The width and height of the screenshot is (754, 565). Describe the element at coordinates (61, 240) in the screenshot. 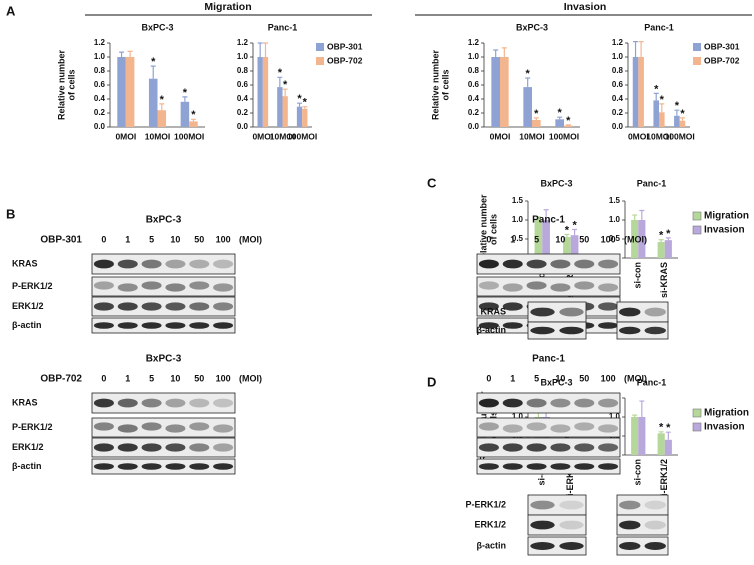

I see `treatment-label: OBP-301` at that location.